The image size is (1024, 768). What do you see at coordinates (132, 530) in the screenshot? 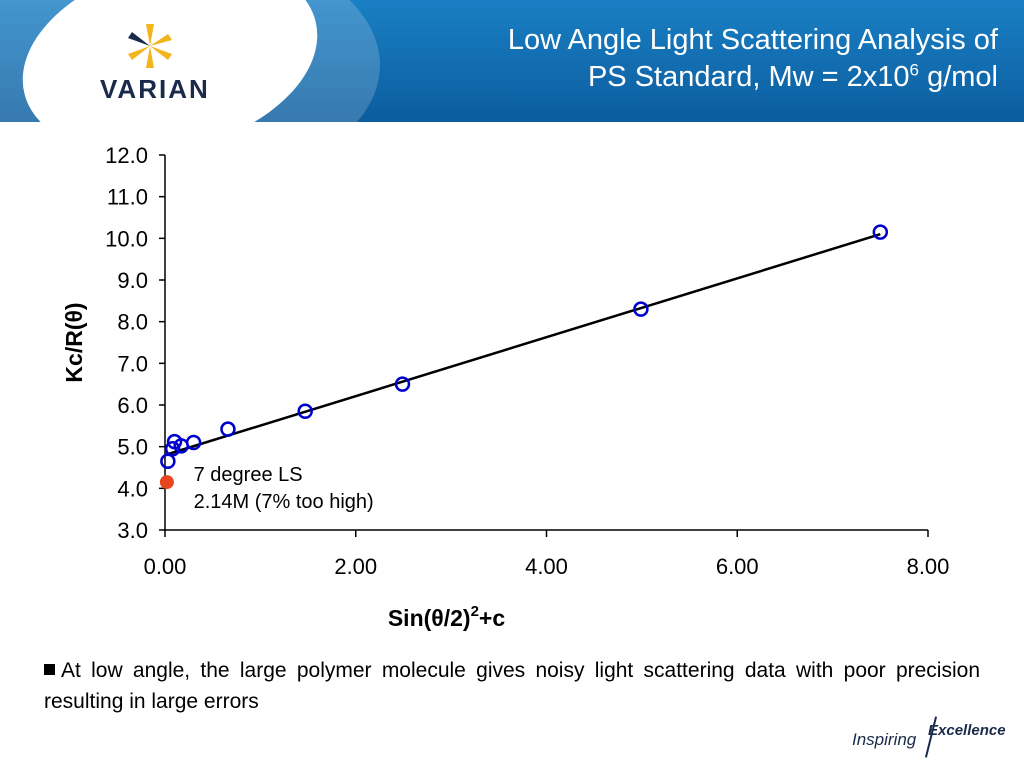
I see `y-tick-label: 3.0` at bounding box center [132, 530].